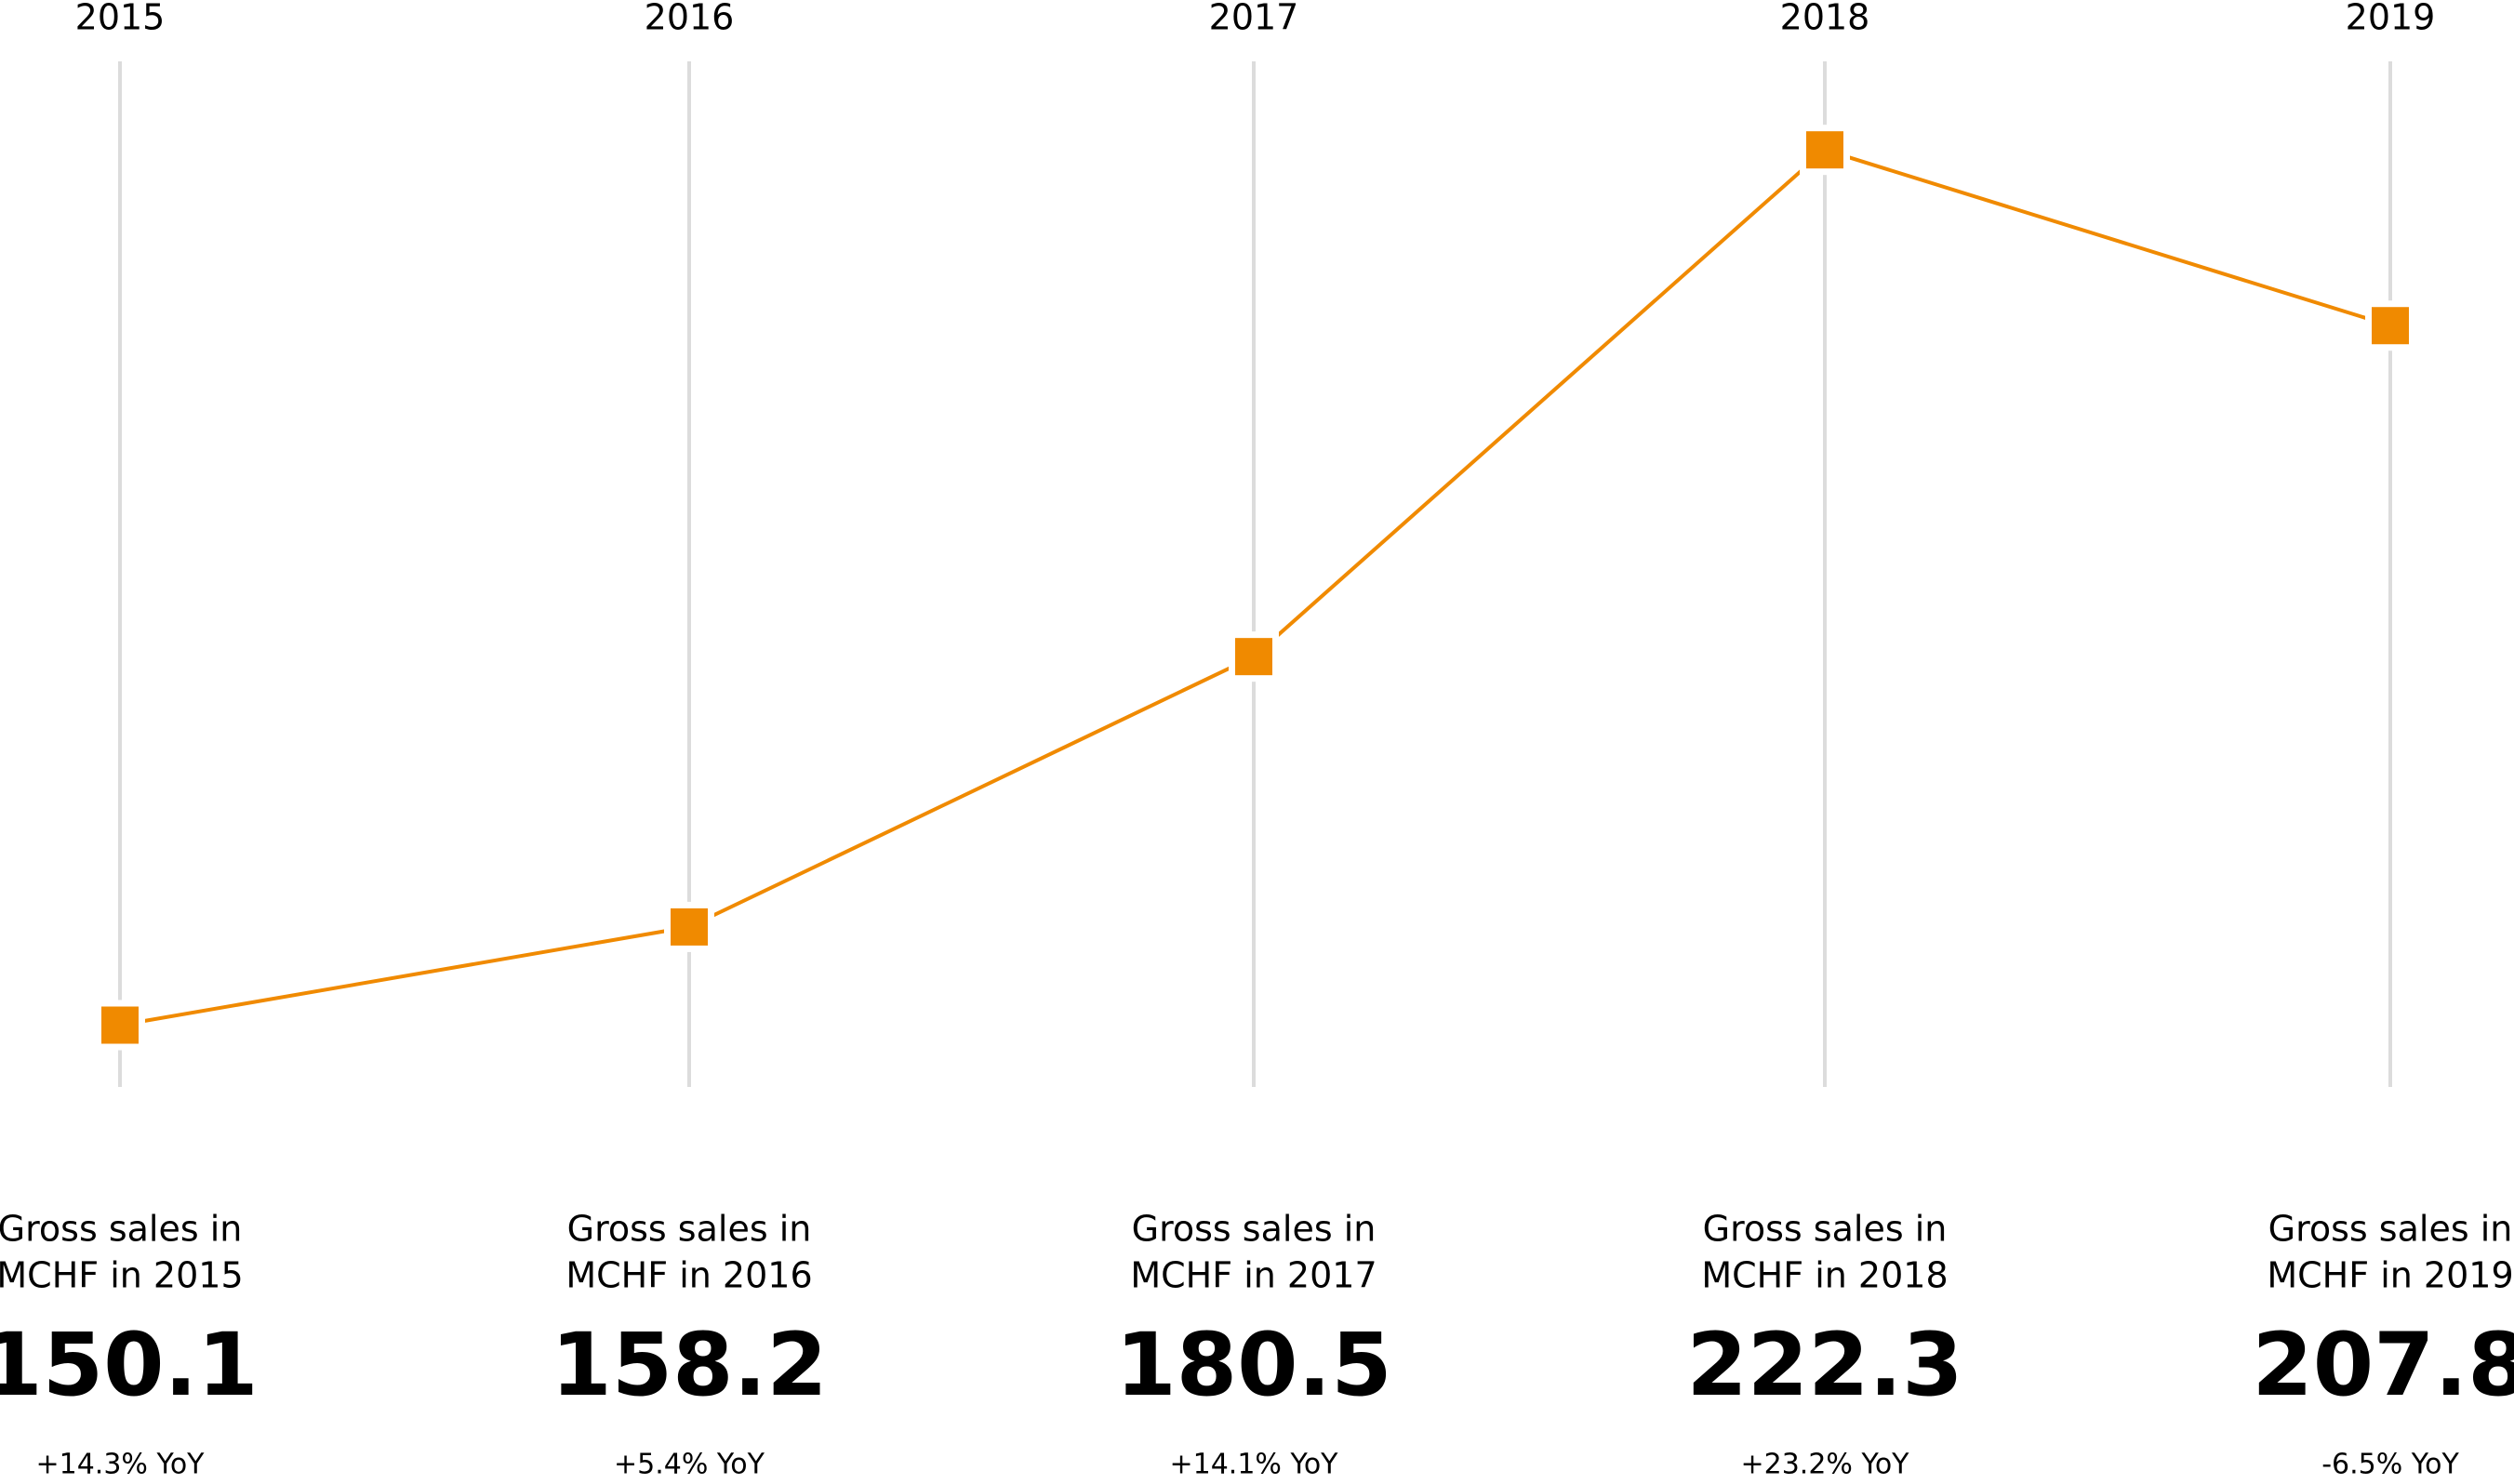  Describe the element at coordinates (2383, 1365) in the screenshot. I see `value-label: 207.8` at that location.